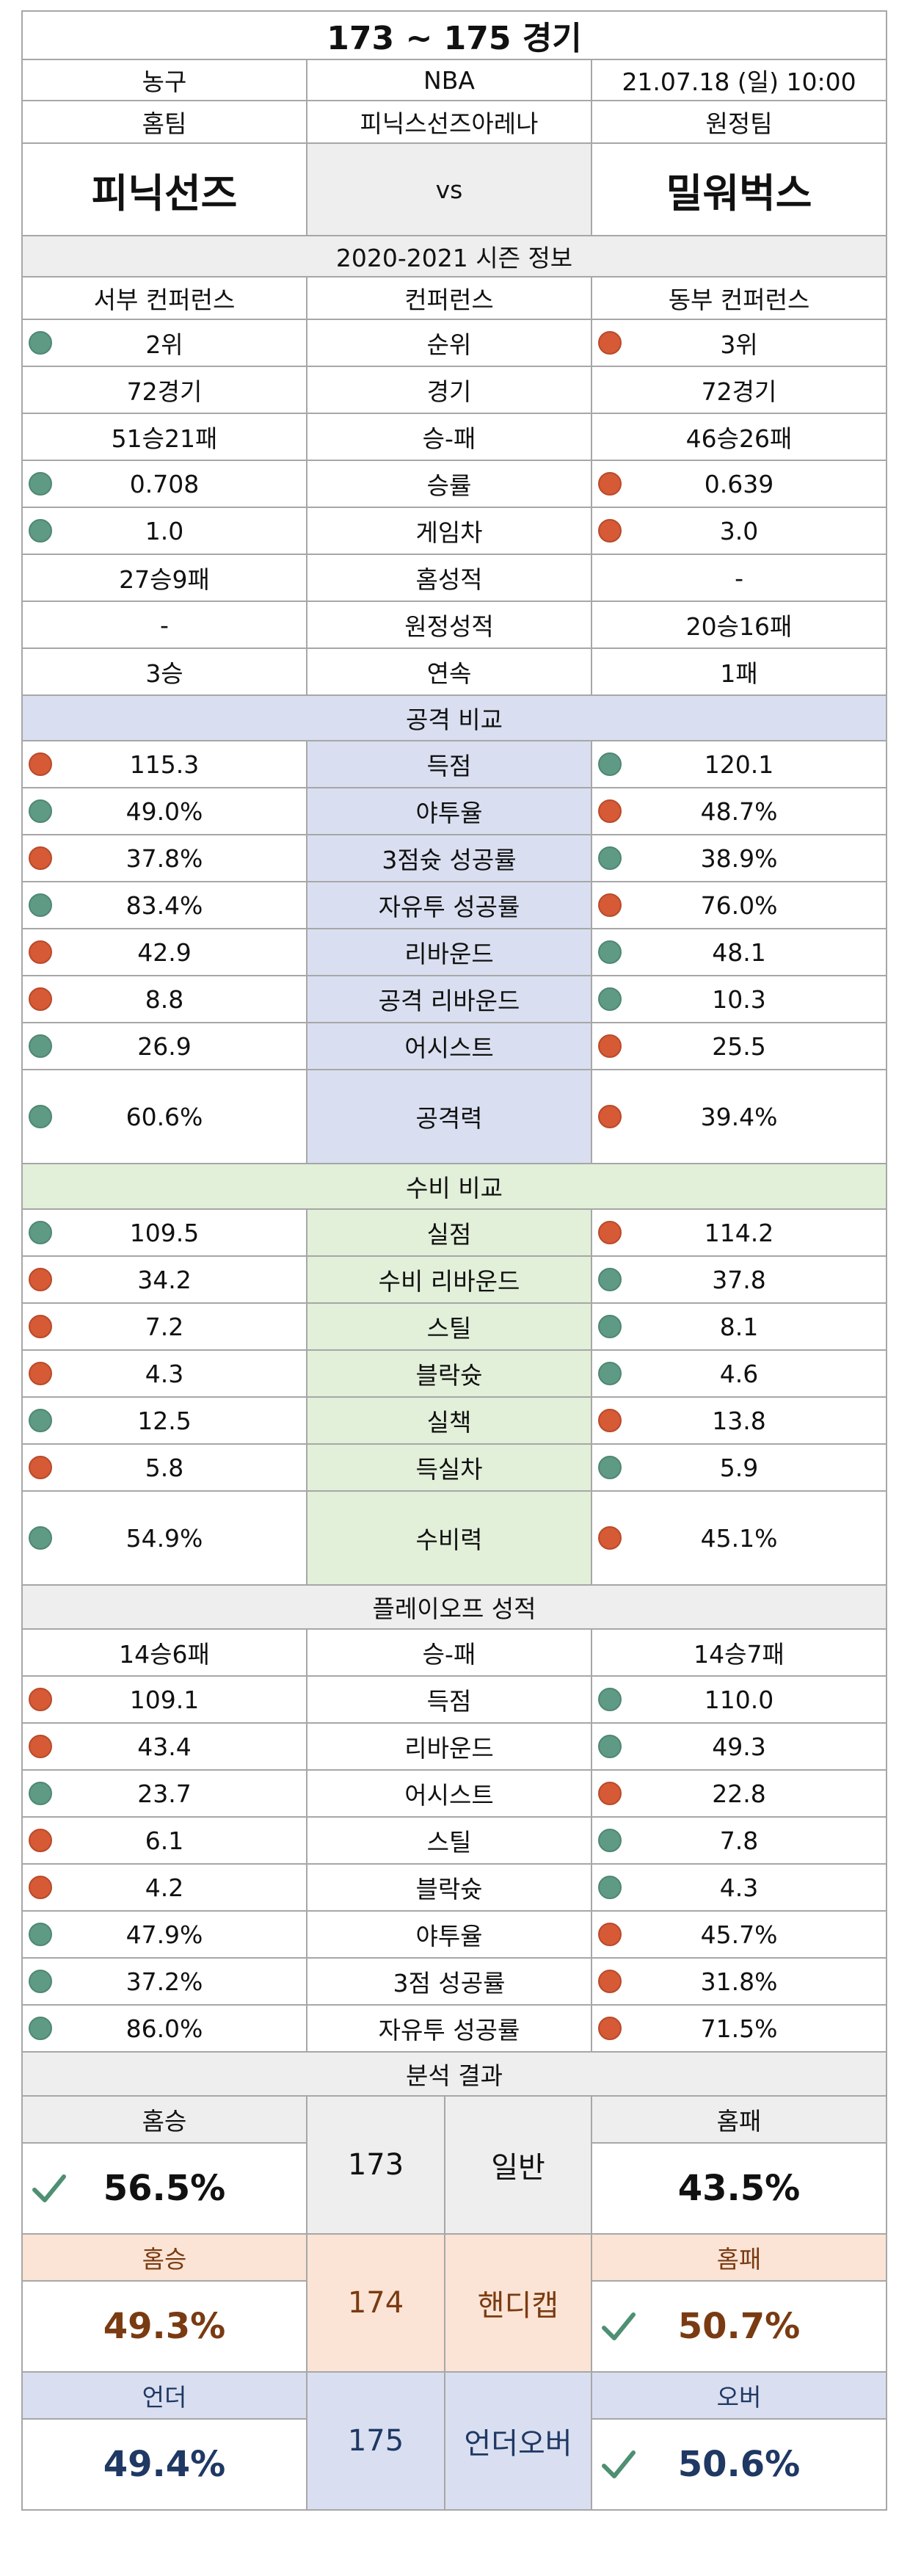  Describe the element at coordinates (164, 1887) in the screenshot. I see `home-value-text: 4.2` at that location.